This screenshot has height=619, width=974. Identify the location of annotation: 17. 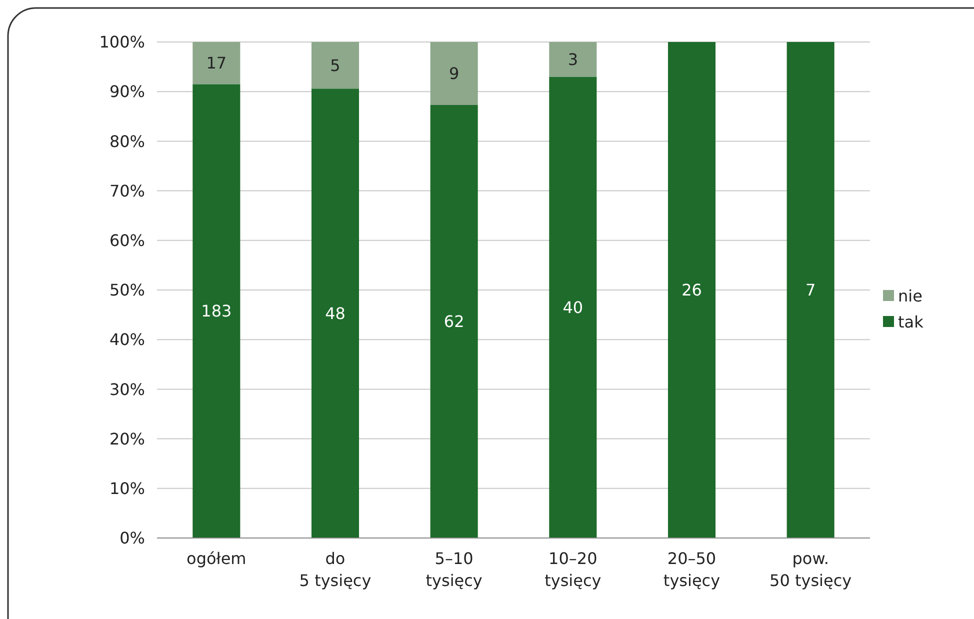
(216, 63).